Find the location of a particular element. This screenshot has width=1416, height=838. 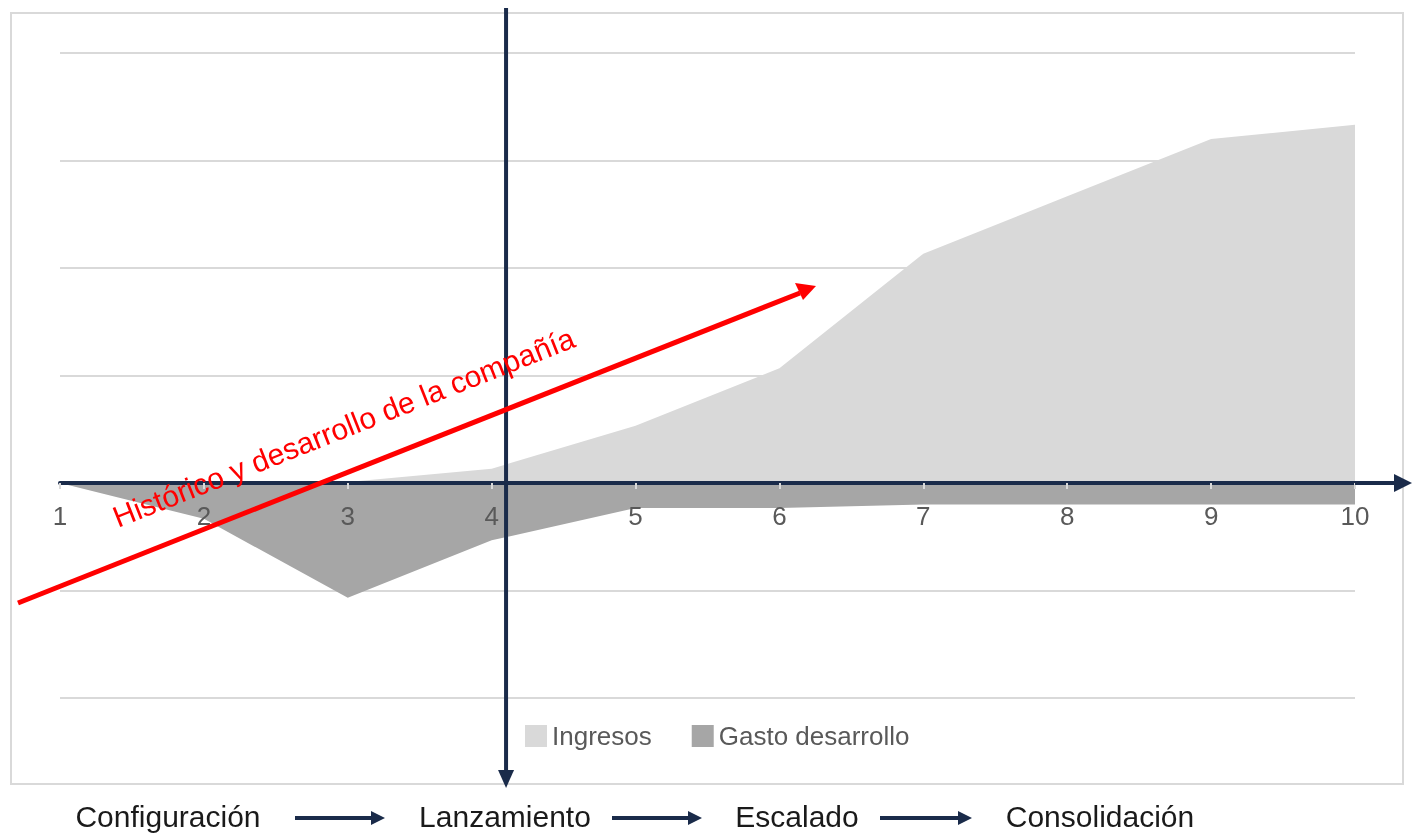

legend-label: Gasto desarrollo is located at coordinates (814, 736).